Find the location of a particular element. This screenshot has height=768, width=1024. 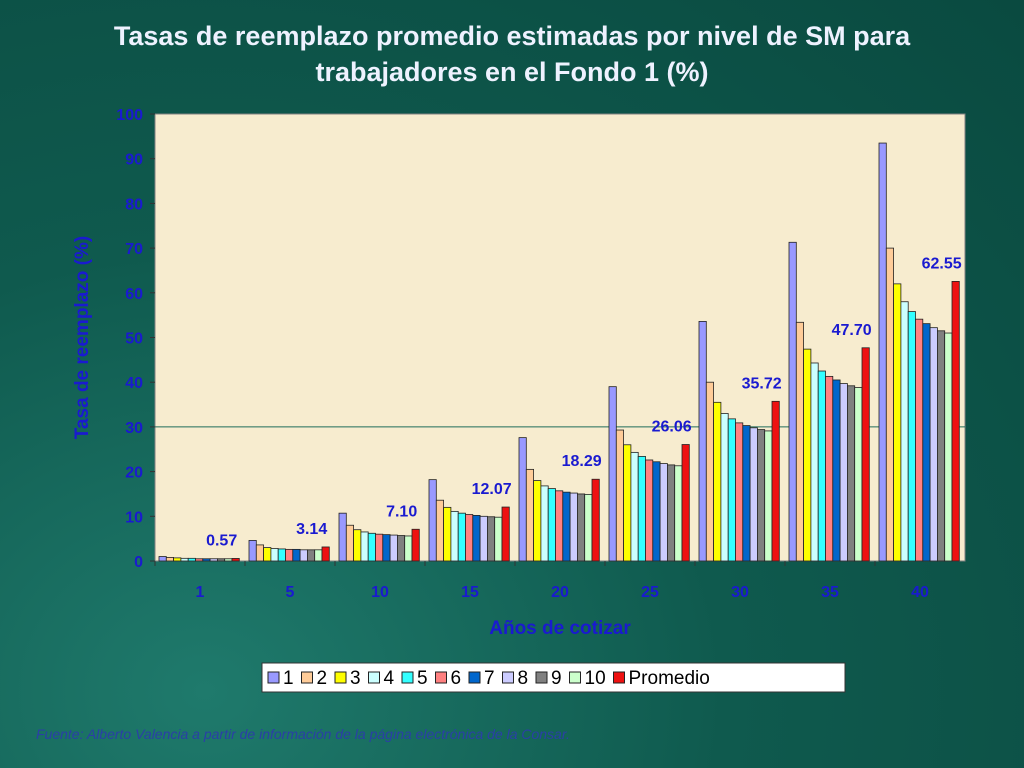

data-label-40: 62.55 is located at coordinates (942, 263).